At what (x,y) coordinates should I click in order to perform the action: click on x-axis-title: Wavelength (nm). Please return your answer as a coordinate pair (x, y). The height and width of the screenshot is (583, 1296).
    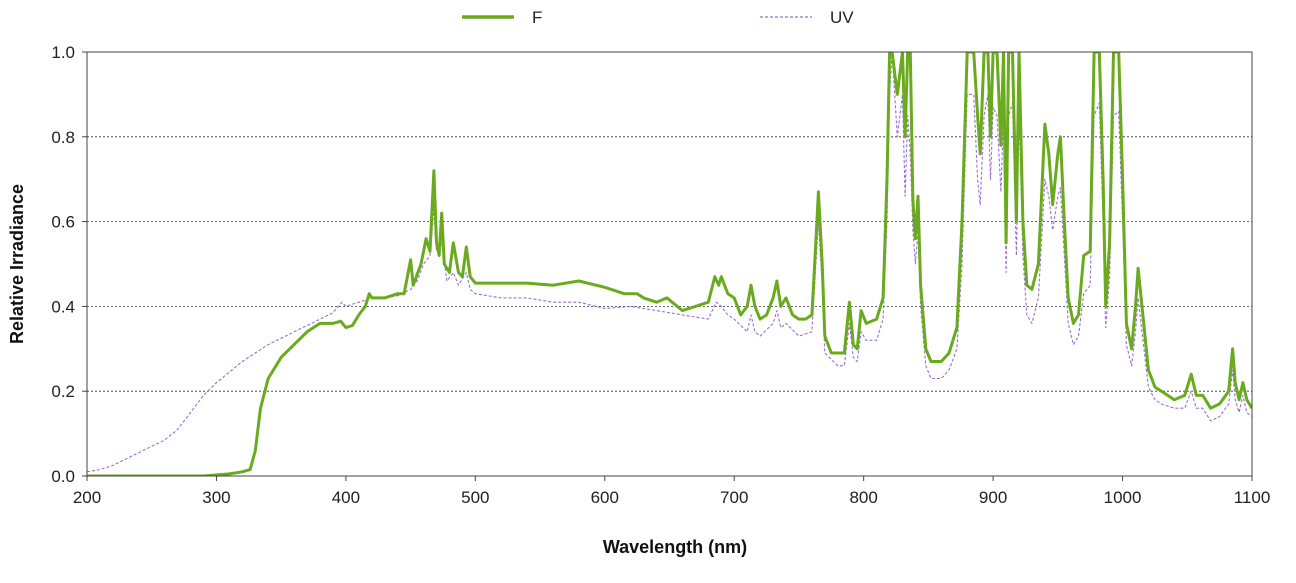
    Looking at the image, I should click on (675, 547).